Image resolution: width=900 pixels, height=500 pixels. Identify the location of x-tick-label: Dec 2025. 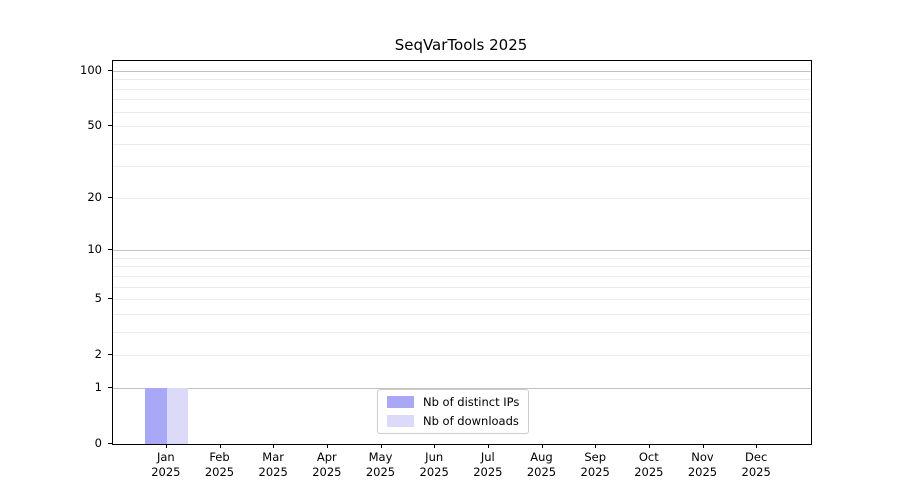
(756, 465).